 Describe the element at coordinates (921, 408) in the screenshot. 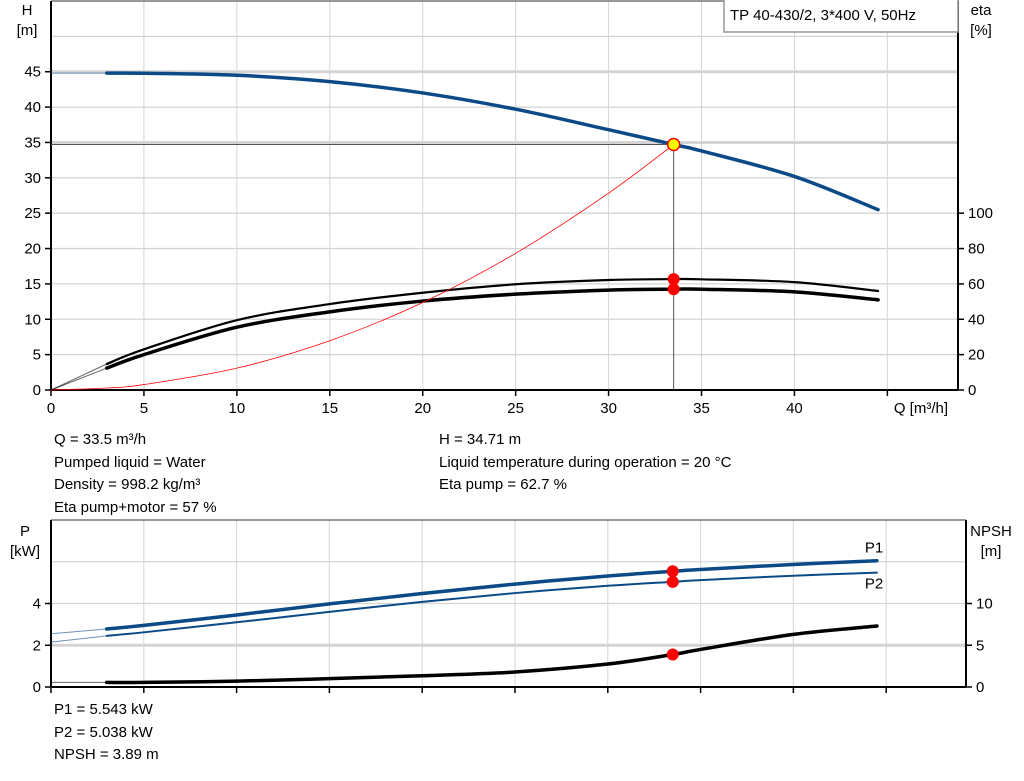

I see `x-axis-label: Q [m³/h]` at that location.